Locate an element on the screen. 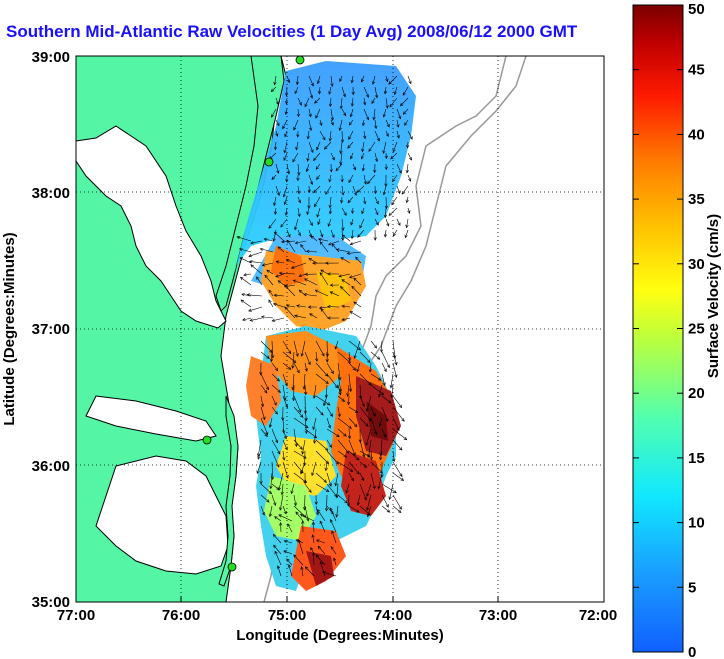  y-tick-label: 39:00 is located at coordinates (51, 57).